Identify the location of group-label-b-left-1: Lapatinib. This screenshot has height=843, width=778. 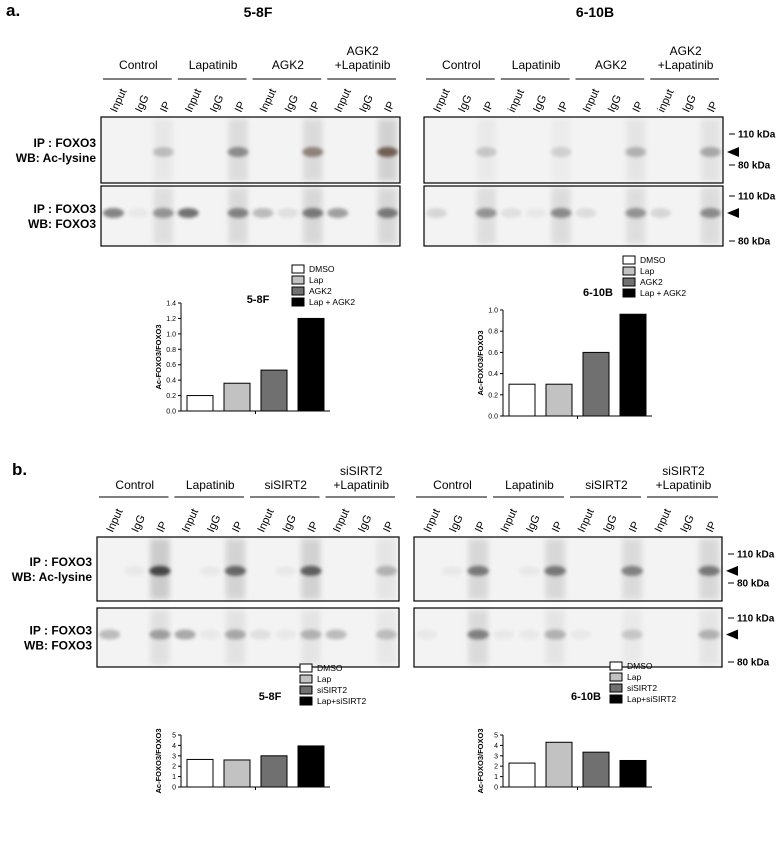
(210, 485).